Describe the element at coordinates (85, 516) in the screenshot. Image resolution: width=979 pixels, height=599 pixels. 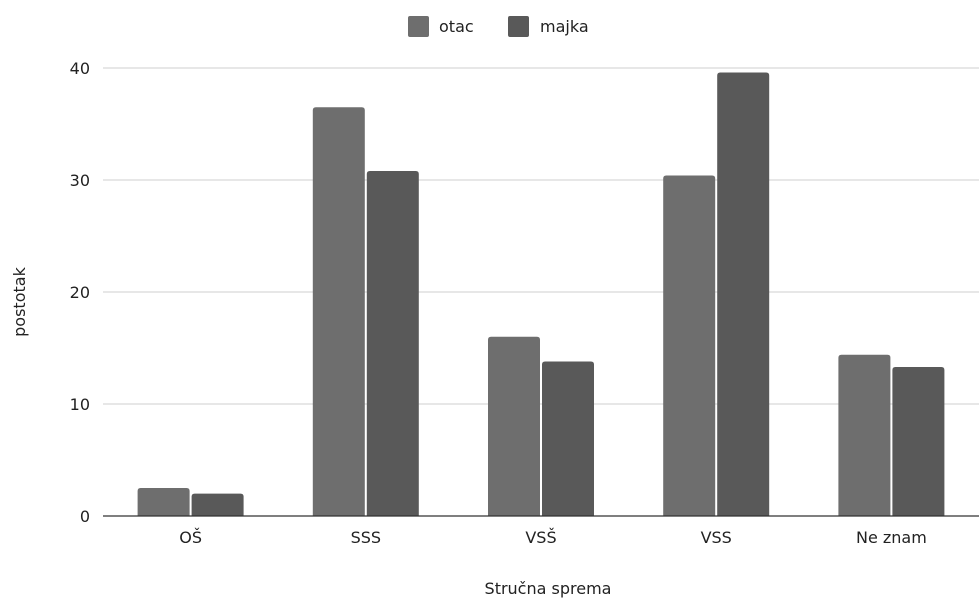
I see `y-tick-label: 0` at that location.